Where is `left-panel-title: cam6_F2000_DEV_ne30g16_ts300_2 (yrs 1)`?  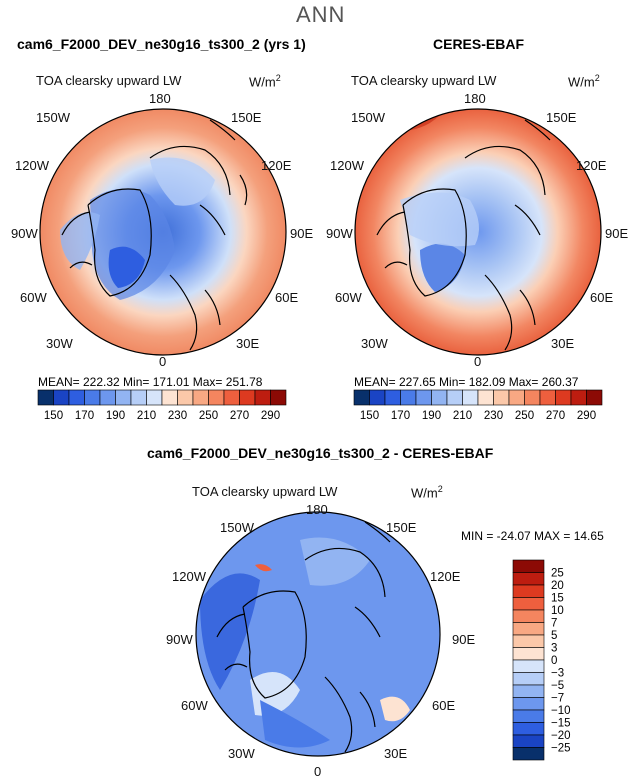
left-panel-title: cam6_F2000_DEV_ne30g16_ts300_2 (yrs 1) is located at coordinates (161, 44).